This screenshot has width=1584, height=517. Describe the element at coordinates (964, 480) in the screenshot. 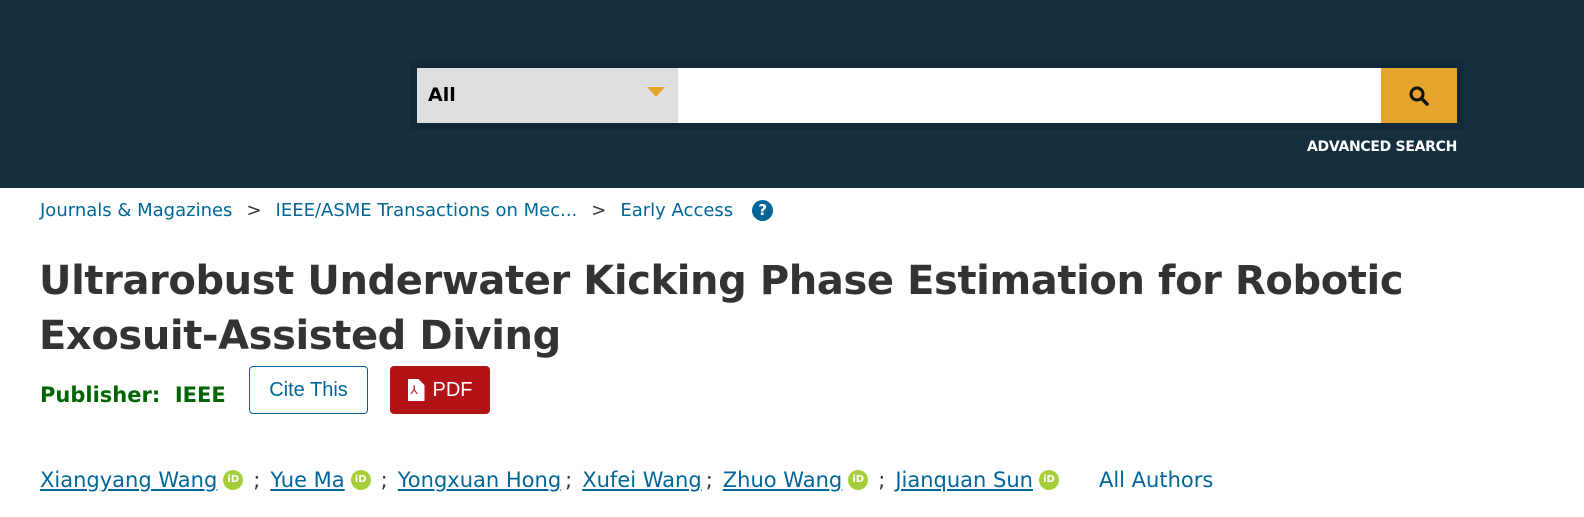

I see `author-link: Jianquan Sun` at that location.